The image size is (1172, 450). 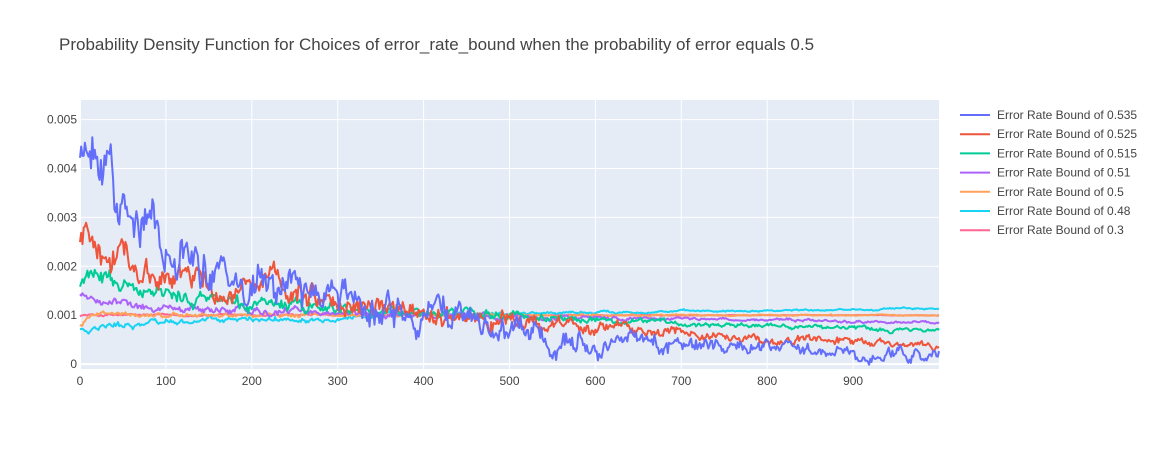 What do you see at coordinates (252, 381) in the screenshot?
I see `x-tick-label: 200` at bounding box center [252, 381].